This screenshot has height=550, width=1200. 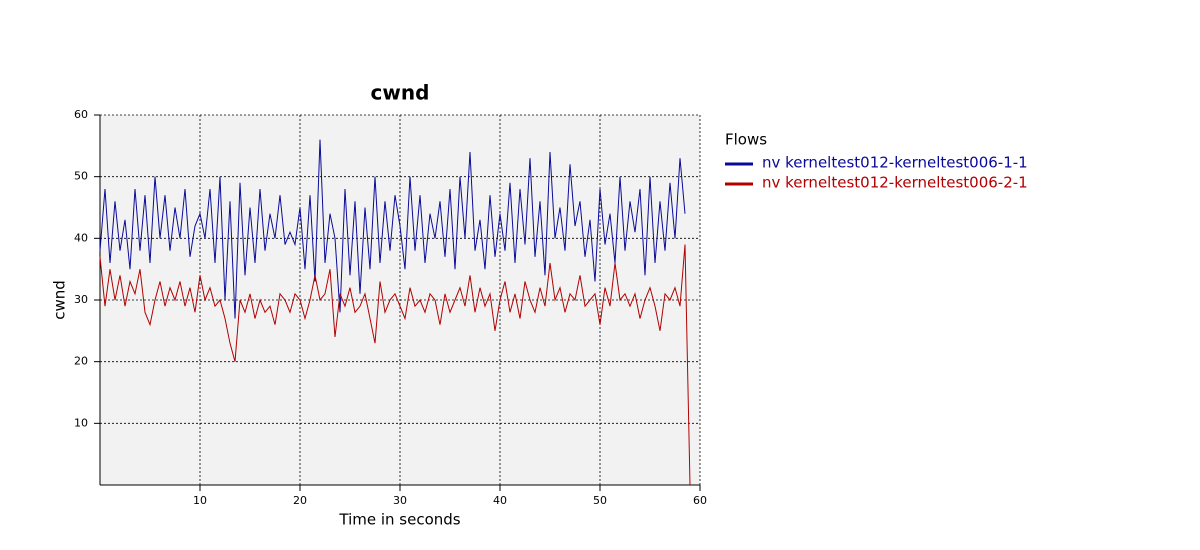 What do you see at coordinates (600, 500) in the screenshot?
I see `x-tick-label: 50` at bounding box center [600, 500].